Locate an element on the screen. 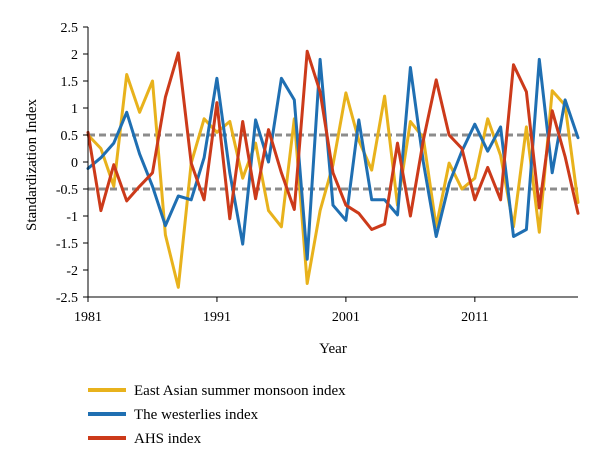 The height and width of the screenshot is (464, 600). y-tick-labels: 2.5 2 1.5 1 0.5 0 -0.5 -1 -1.5 -2 -2.5 is located at coordinates (72, 163).